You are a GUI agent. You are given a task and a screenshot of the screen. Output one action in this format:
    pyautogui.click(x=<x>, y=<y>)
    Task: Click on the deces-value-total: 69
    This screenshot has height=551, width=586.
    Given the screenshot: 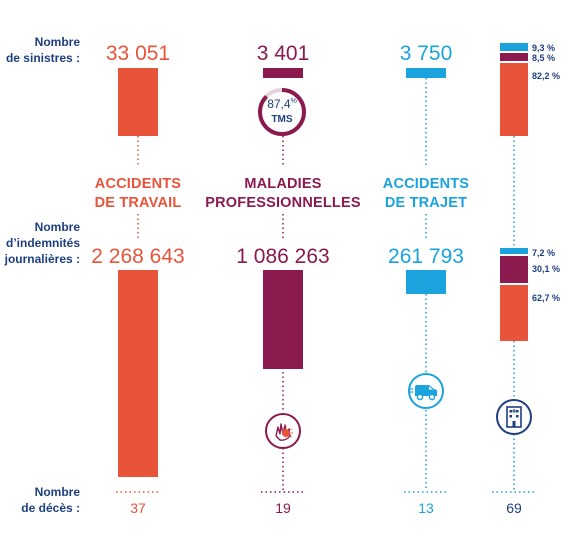 What is the action you would take?
    pyautogui.click(x=514, y=508)
    